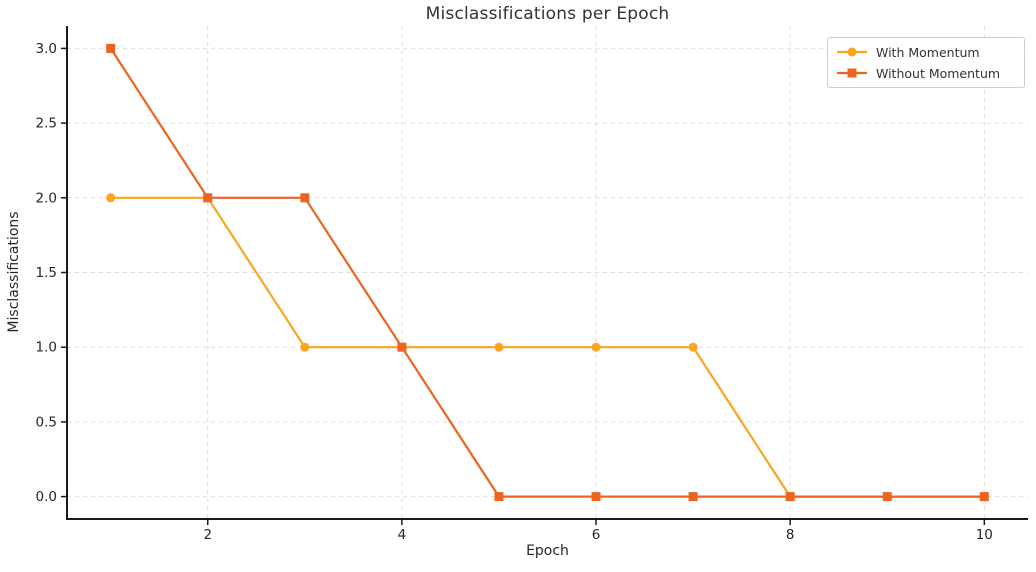 Image resolution: width=1036 pixels, height=572 pixels. I want to click on y-tick-label: 2.0, so click(46, 198).